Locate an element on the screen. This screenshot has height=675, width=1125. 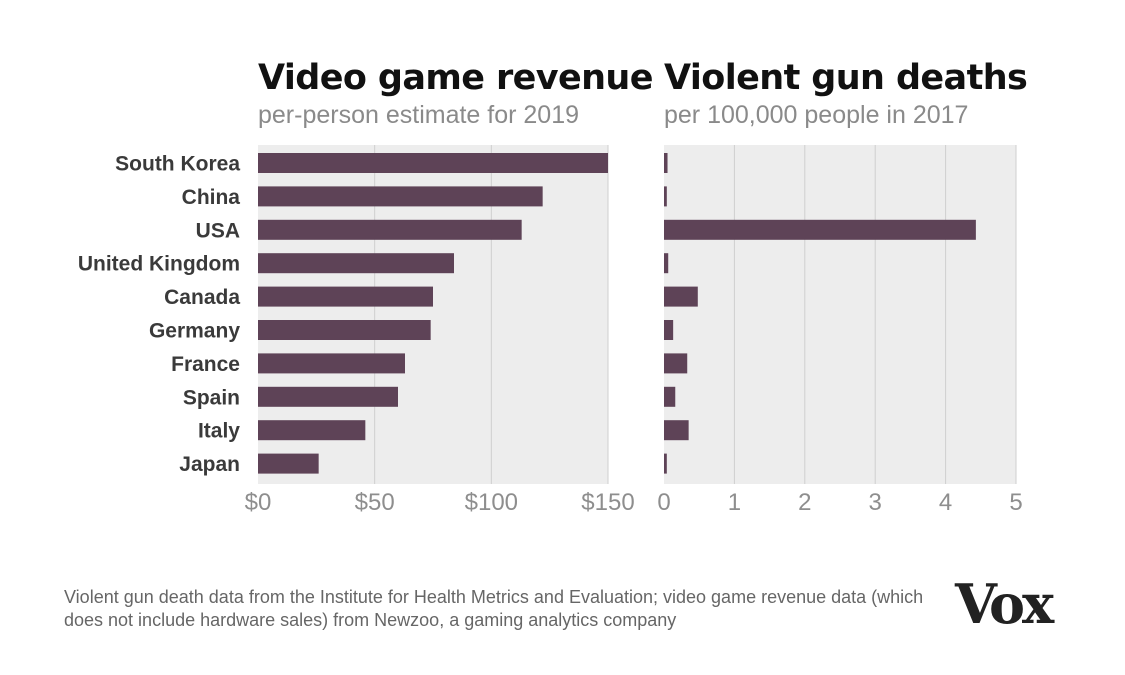
category-label-italy: Italy is located at coordinates (219, 431).